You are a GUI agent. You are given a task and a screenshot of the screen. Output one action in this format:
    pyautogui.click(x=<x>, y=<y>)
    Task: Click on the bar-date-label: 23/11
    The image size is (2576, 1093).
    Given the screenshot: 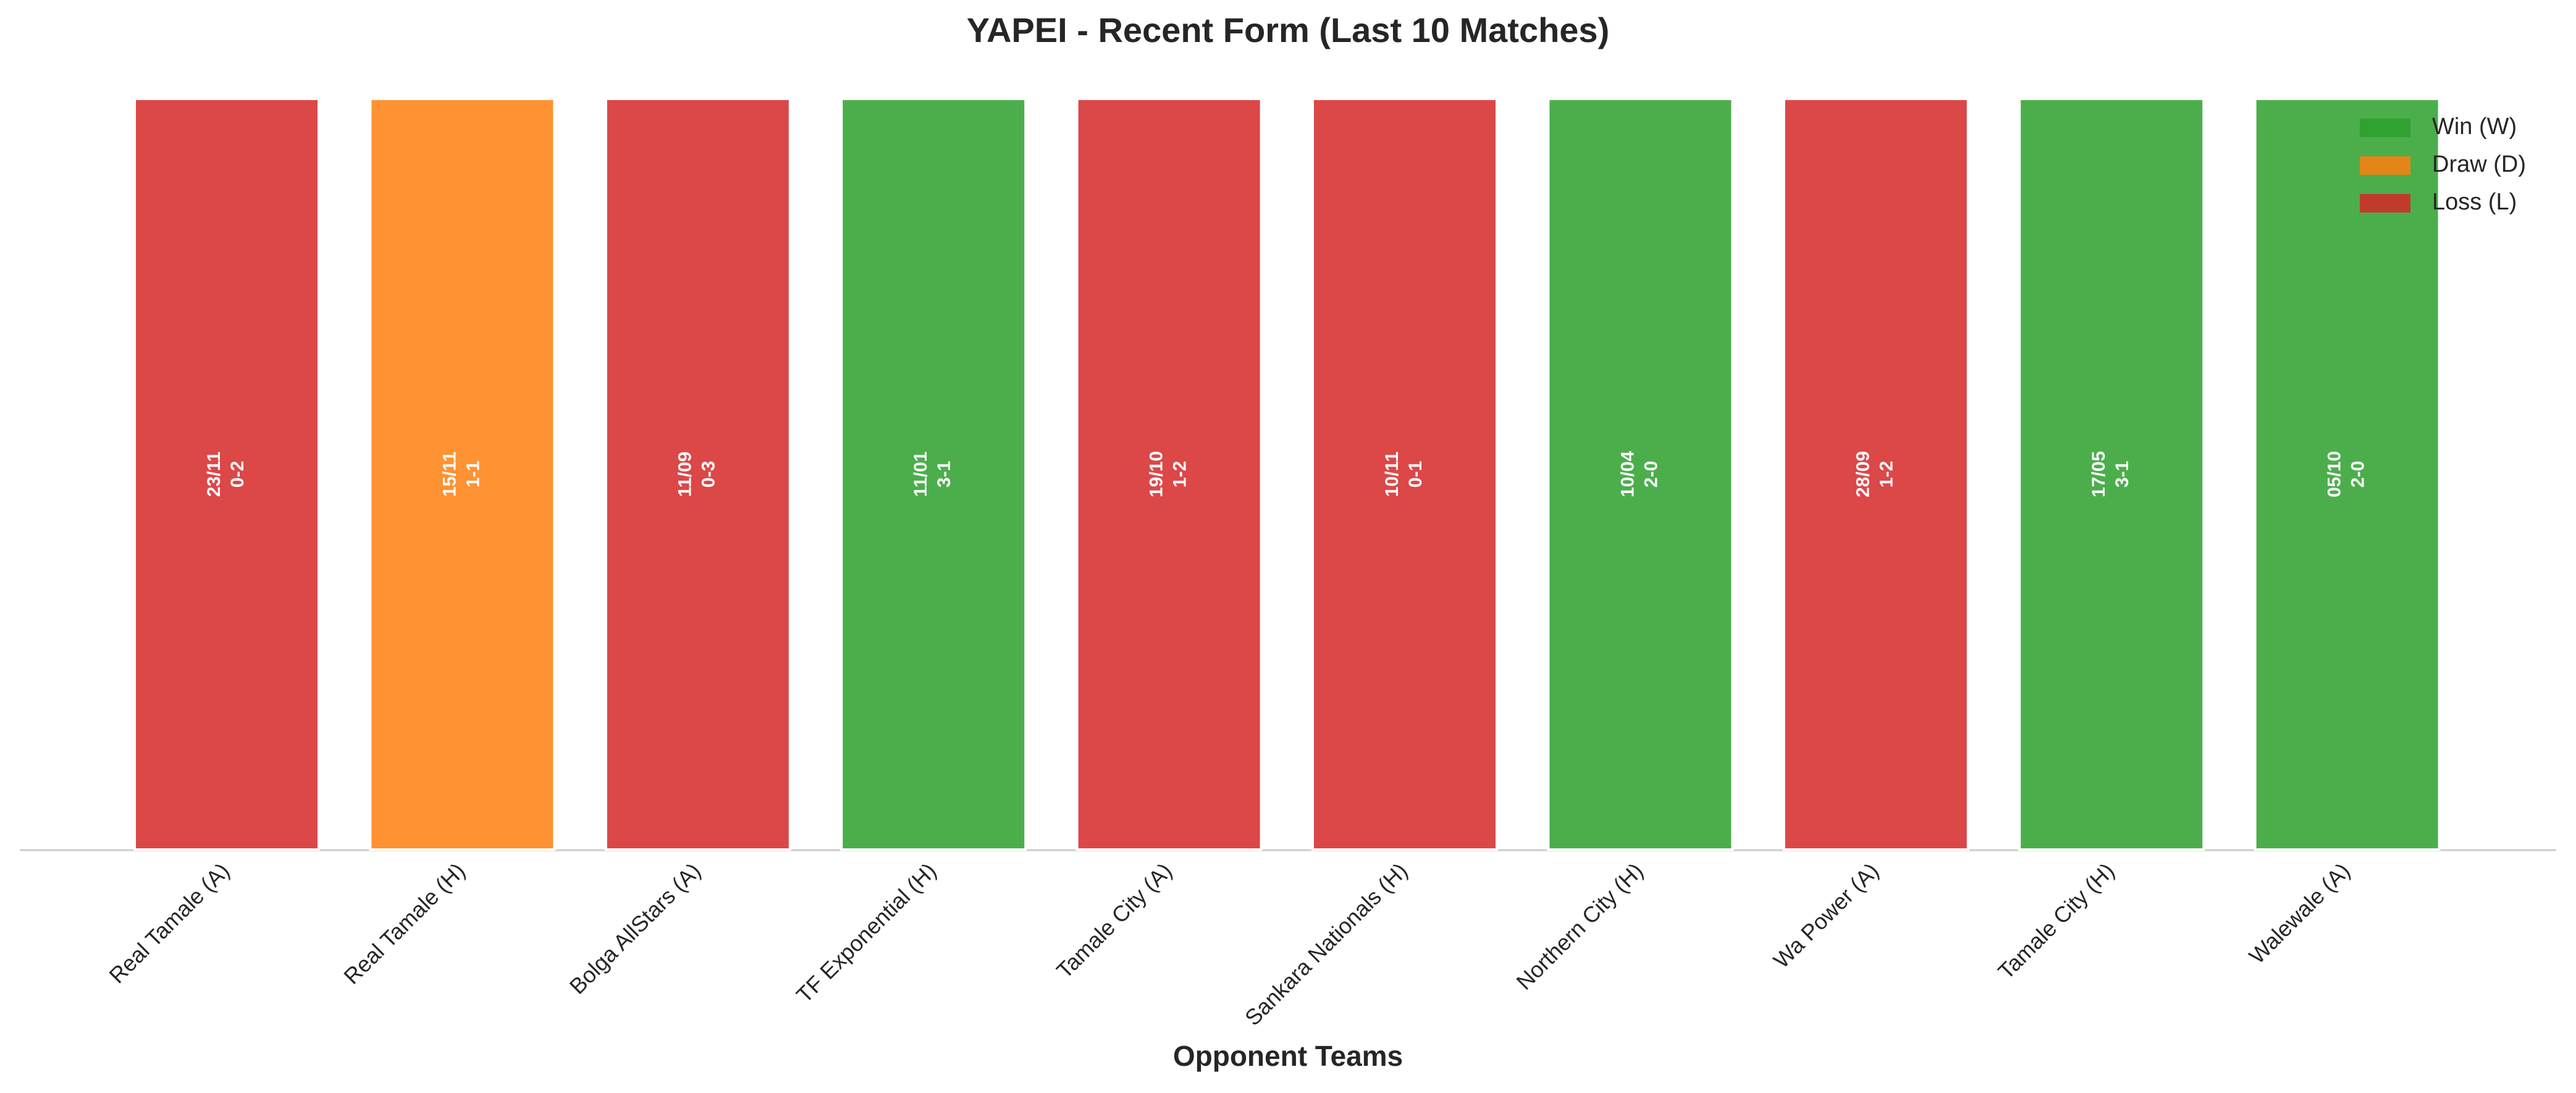 What is the action you would take?
    pyautogui.click(x=214, y=475)
    